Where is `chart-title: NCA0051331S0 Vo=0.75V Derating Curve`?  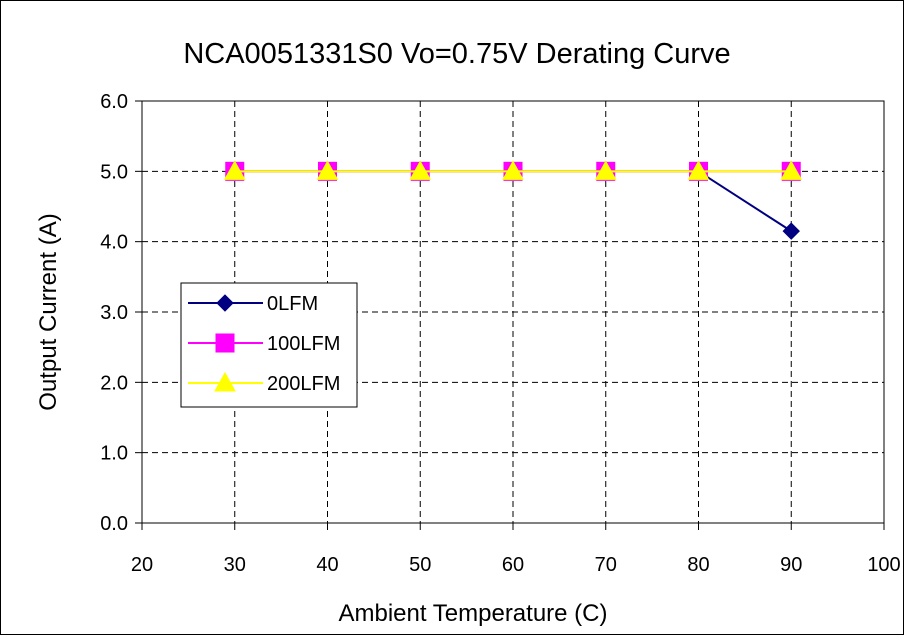 chart-title: NCA0051331S0 Vo=0.75V Derating Curve is located at coordinates (456, 54).